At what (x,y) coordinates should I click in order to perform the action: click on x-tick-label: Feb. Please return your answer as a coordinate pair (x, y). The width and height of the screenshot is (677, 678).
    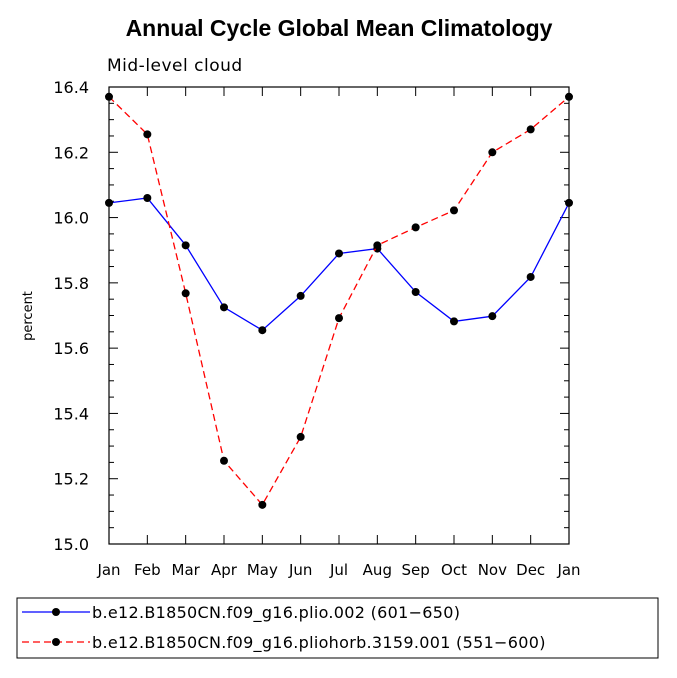
    Looking at the image, I should click on (147, 570).